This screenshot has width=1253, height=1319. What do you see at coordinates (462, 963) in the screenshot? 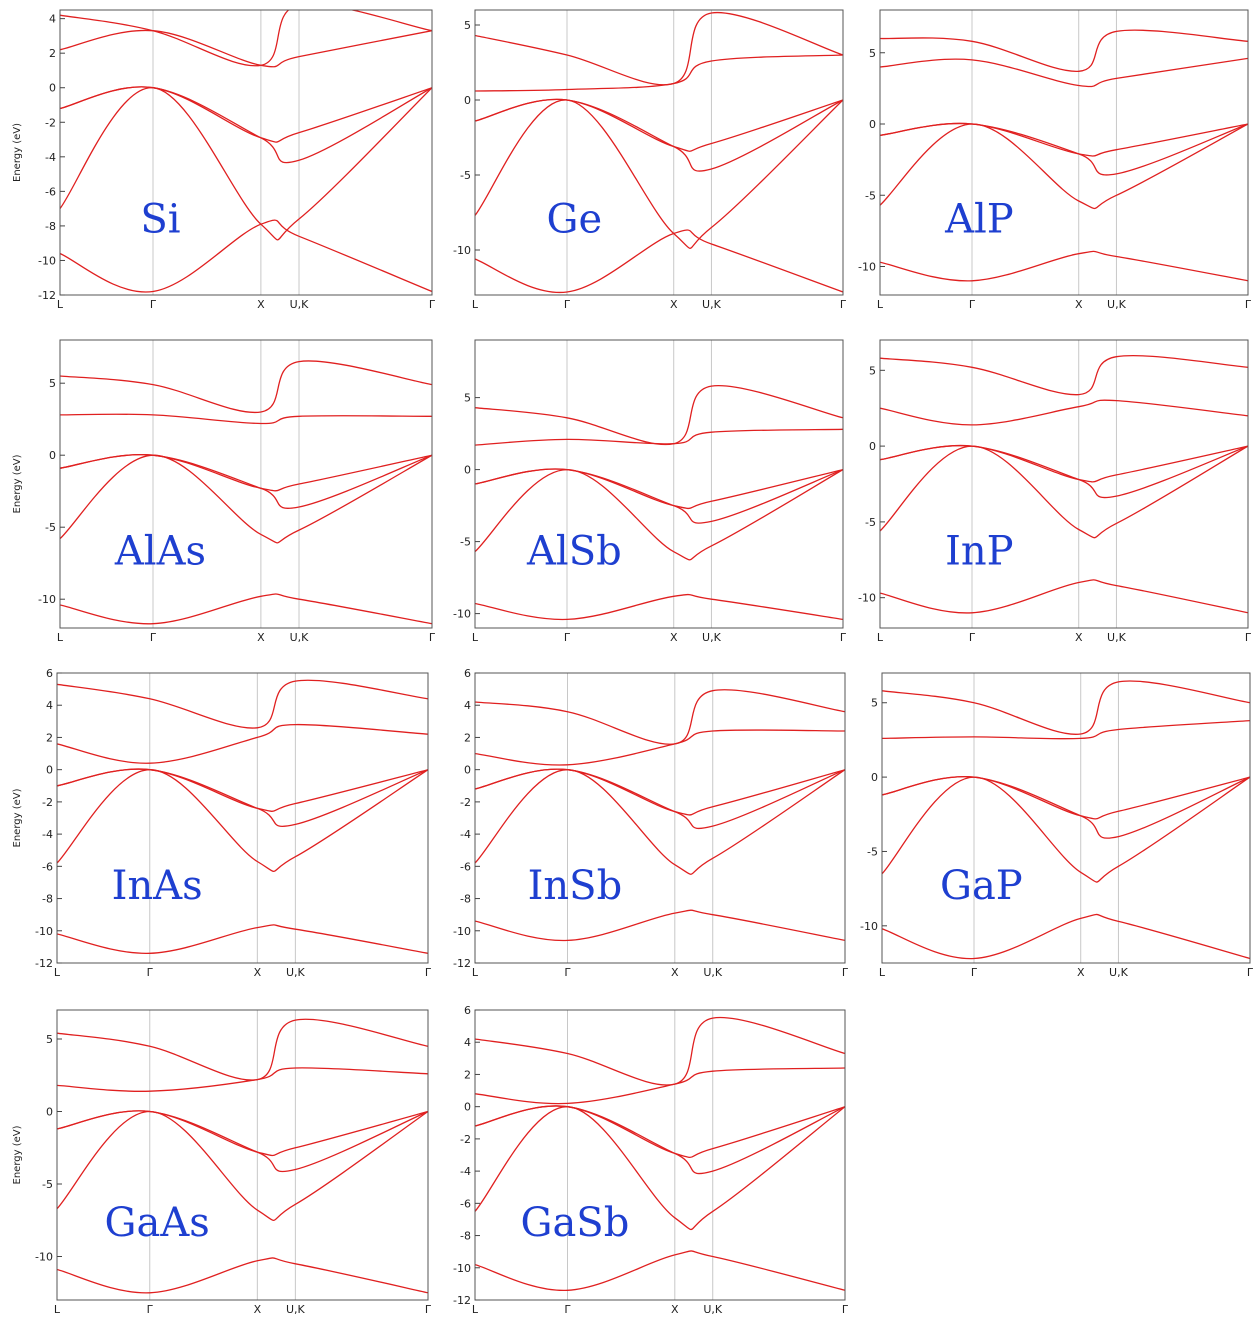
I see `y-tick-label: -12` at bounding box center [462, 963].